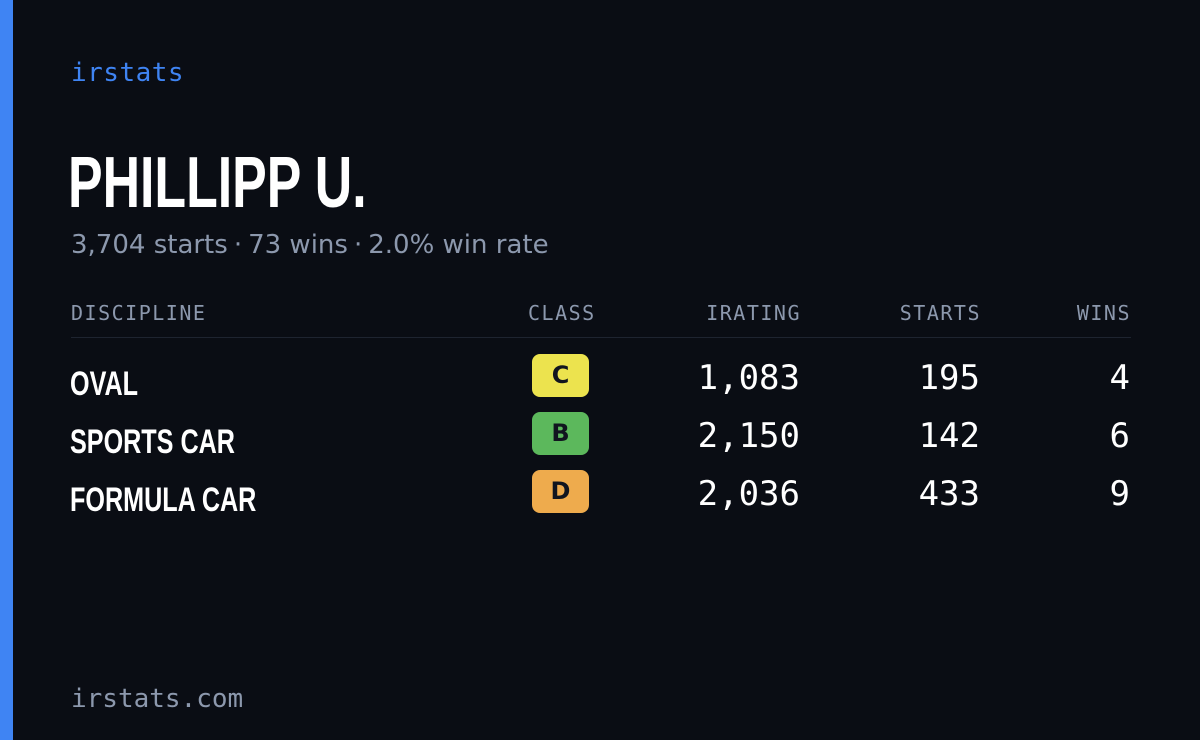  I want to click on column-header-irating: IRATING, so click(753, 313).